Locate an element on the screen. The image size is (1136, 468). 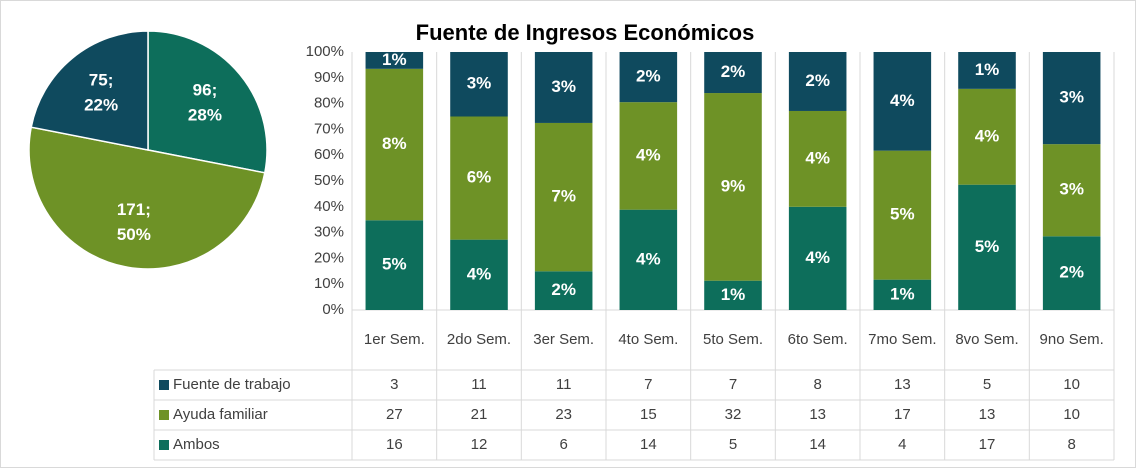
bar-value-label: 8% is located at coordinates (394, 143).